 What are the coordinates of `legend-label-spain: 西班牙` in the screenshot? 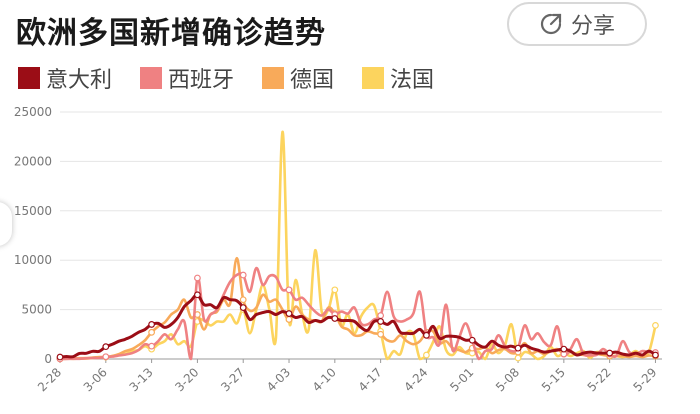 It's located at (201, 80).